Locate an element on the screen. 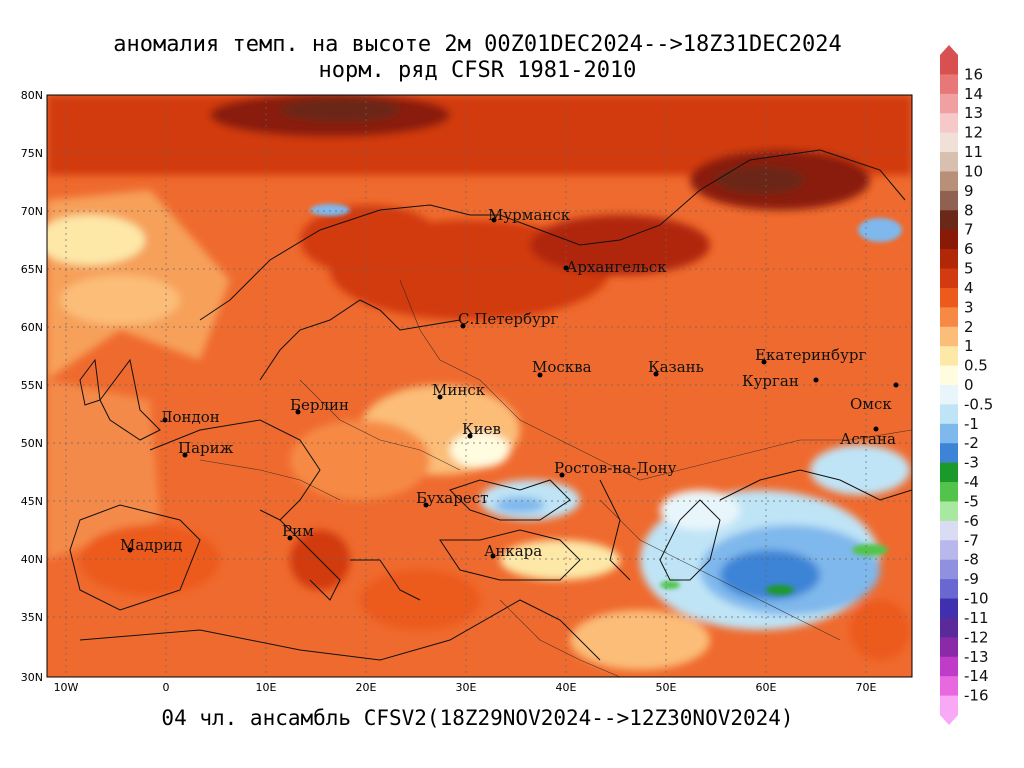  colorbar-label: -11 is located at coordinates (976, 618).